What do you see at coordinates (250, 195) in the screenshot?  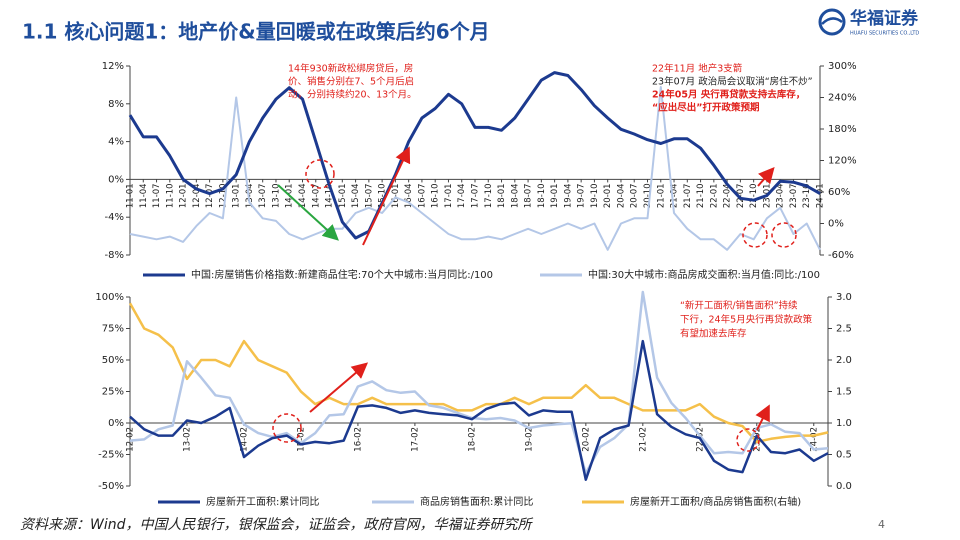 I see `x-tick-label: 13-04` at bounding box center [250, 195].